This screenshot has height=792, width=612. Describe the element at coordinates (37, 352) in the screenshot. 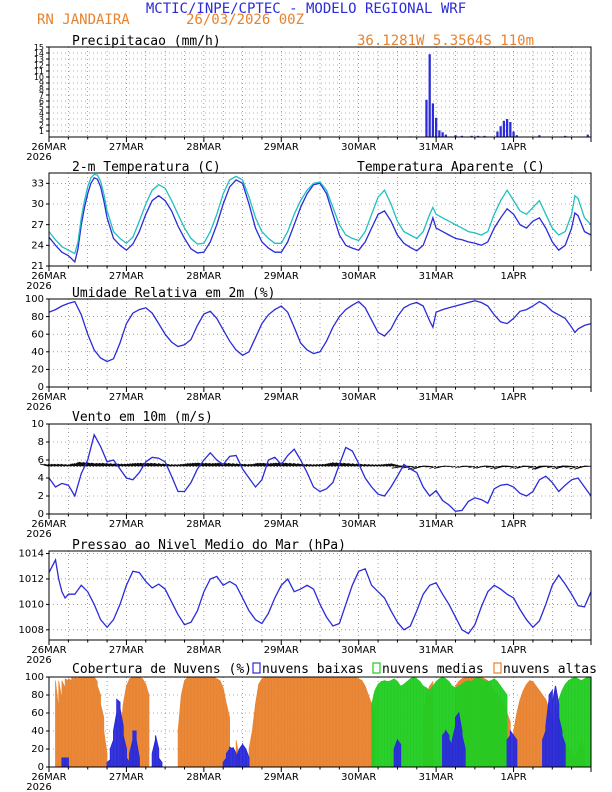

I see `y-tick-label: 40` at that location.